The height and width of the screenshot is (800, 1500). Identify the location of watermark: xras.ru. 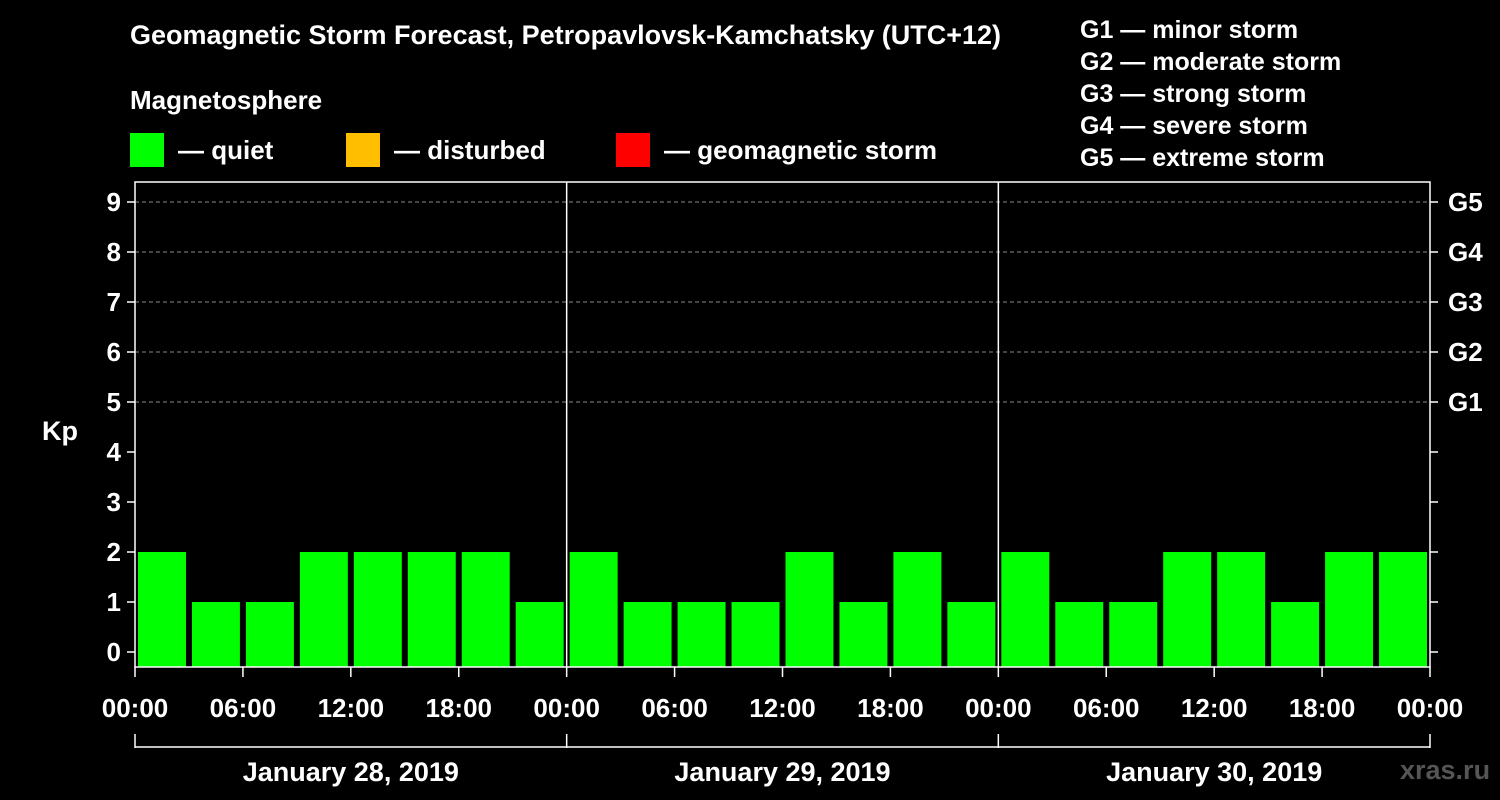
(1445, 770).